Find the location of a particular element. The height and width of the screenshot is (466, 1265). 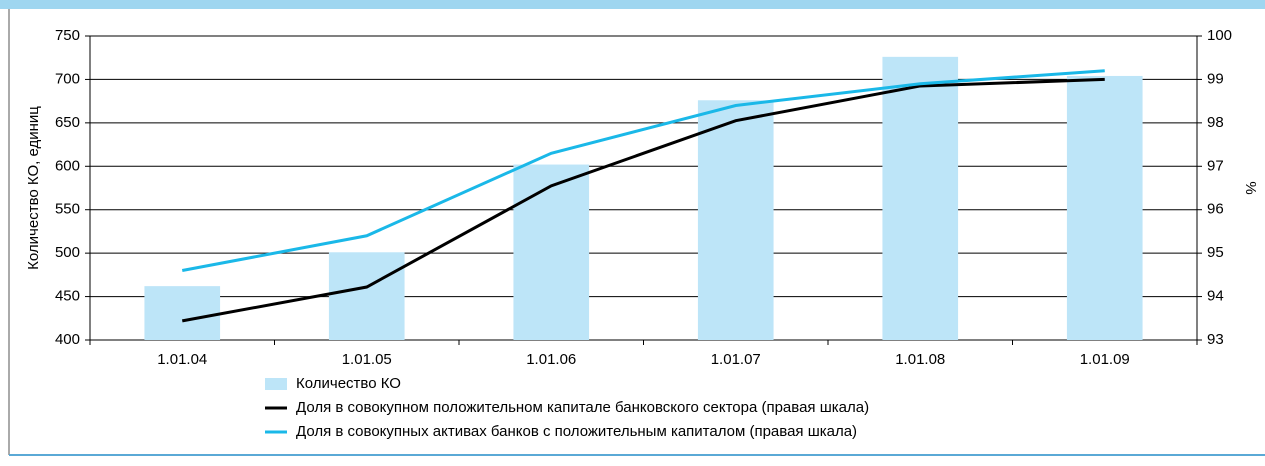

y-axis-label: Количество КО, единиц is located at coordinates (33, 188).